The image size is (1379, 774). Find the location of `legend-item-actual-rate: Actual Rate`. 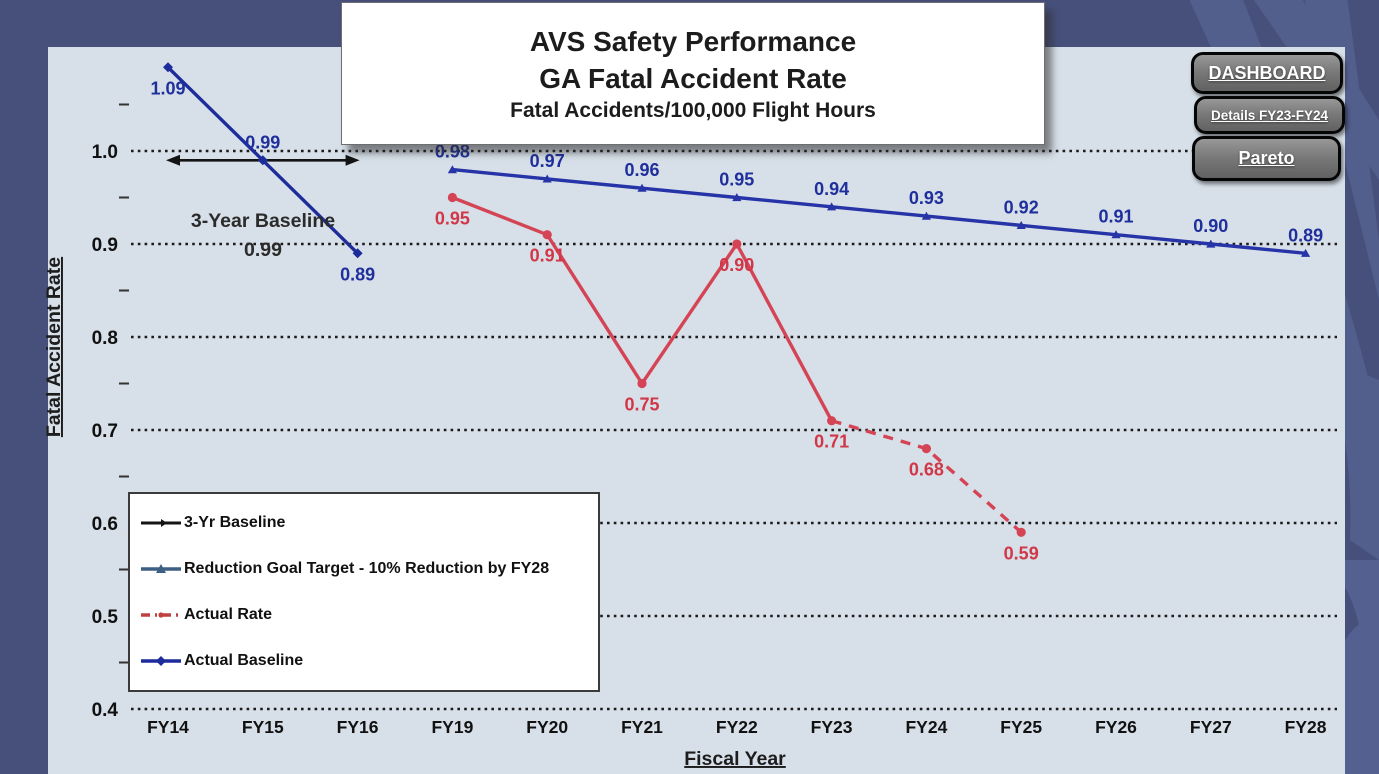

legend-item-actual-rate: Actual Rate is located at coordinates (367, 615).